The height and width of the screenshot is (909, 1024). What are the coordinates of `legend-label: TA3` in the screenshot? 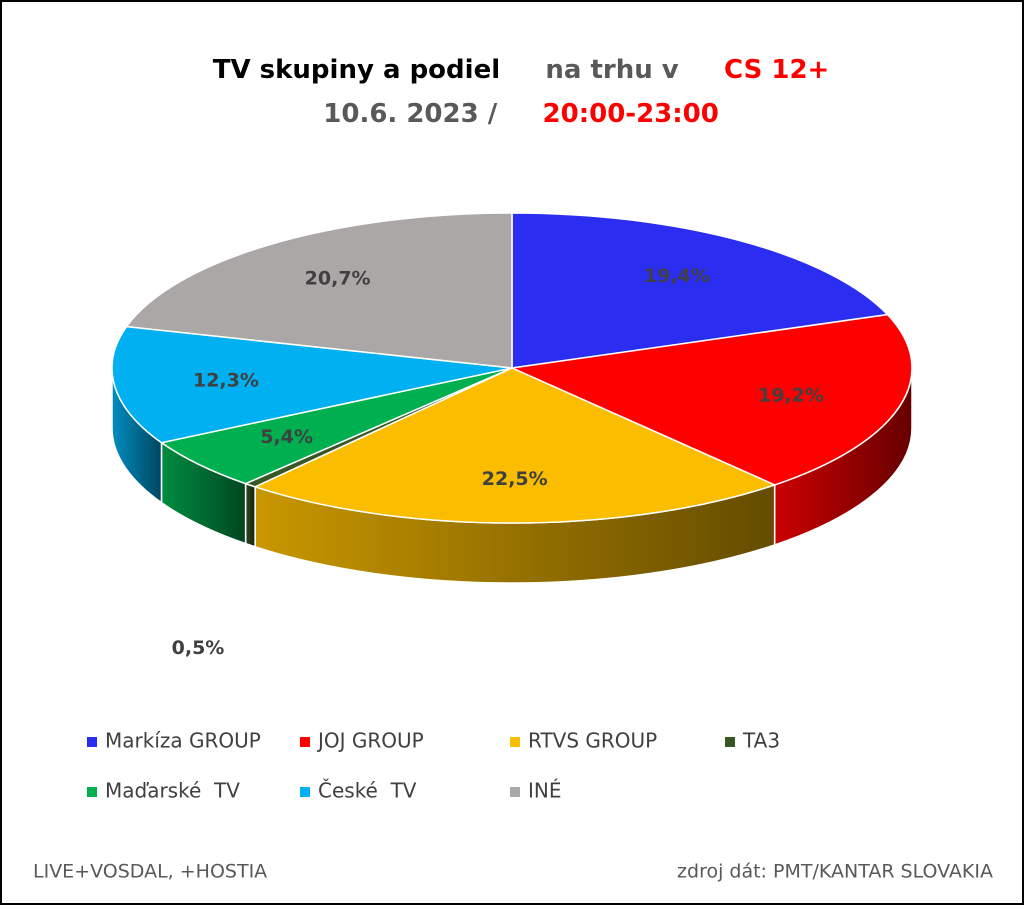 It's located at (761, 741).